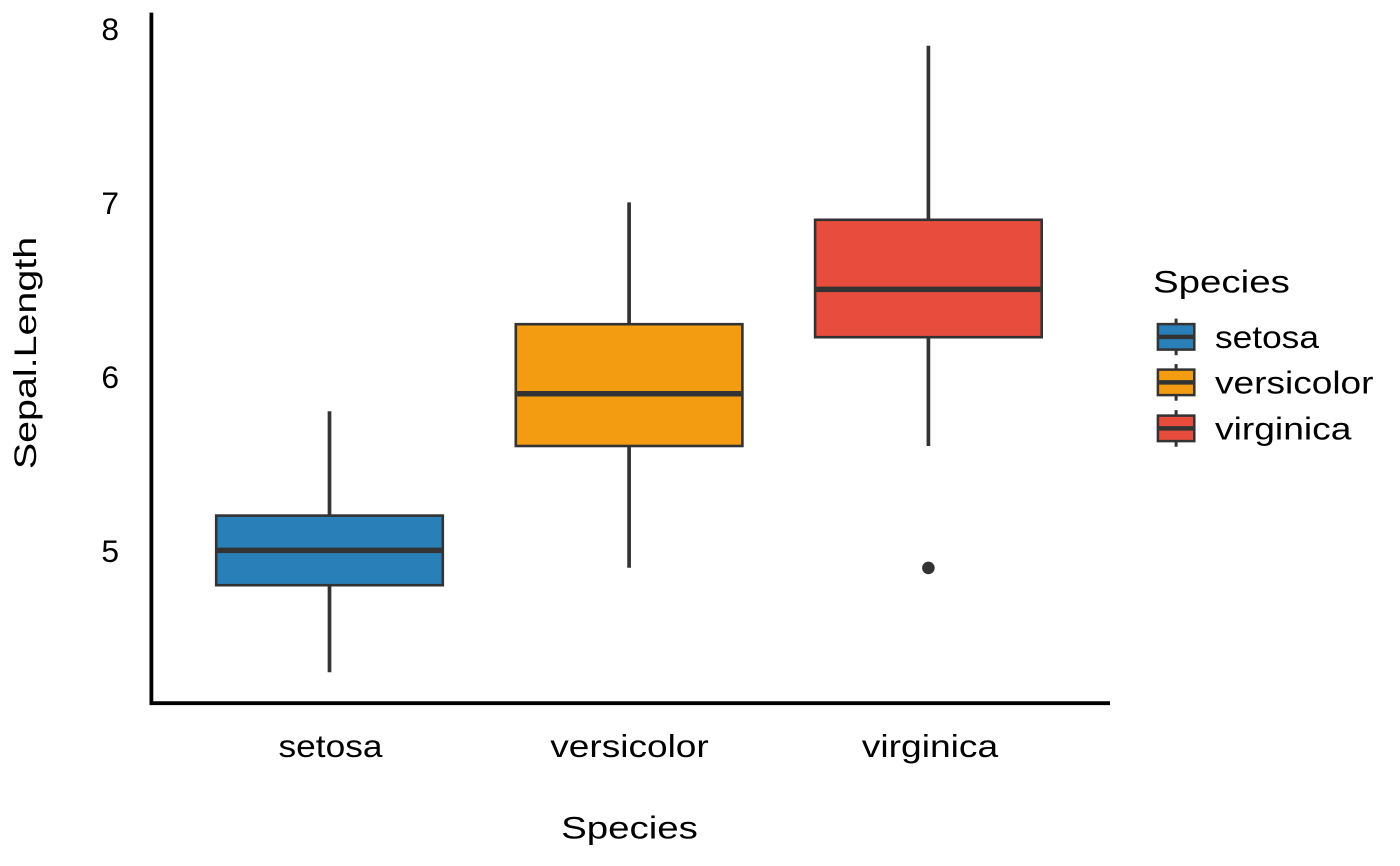 The width and height of the screenshot is (1400, 866). What do you see at coordinates (110, 203) in the screenshot?
I see `svg-text: 7` at bounding box center [110, 203].